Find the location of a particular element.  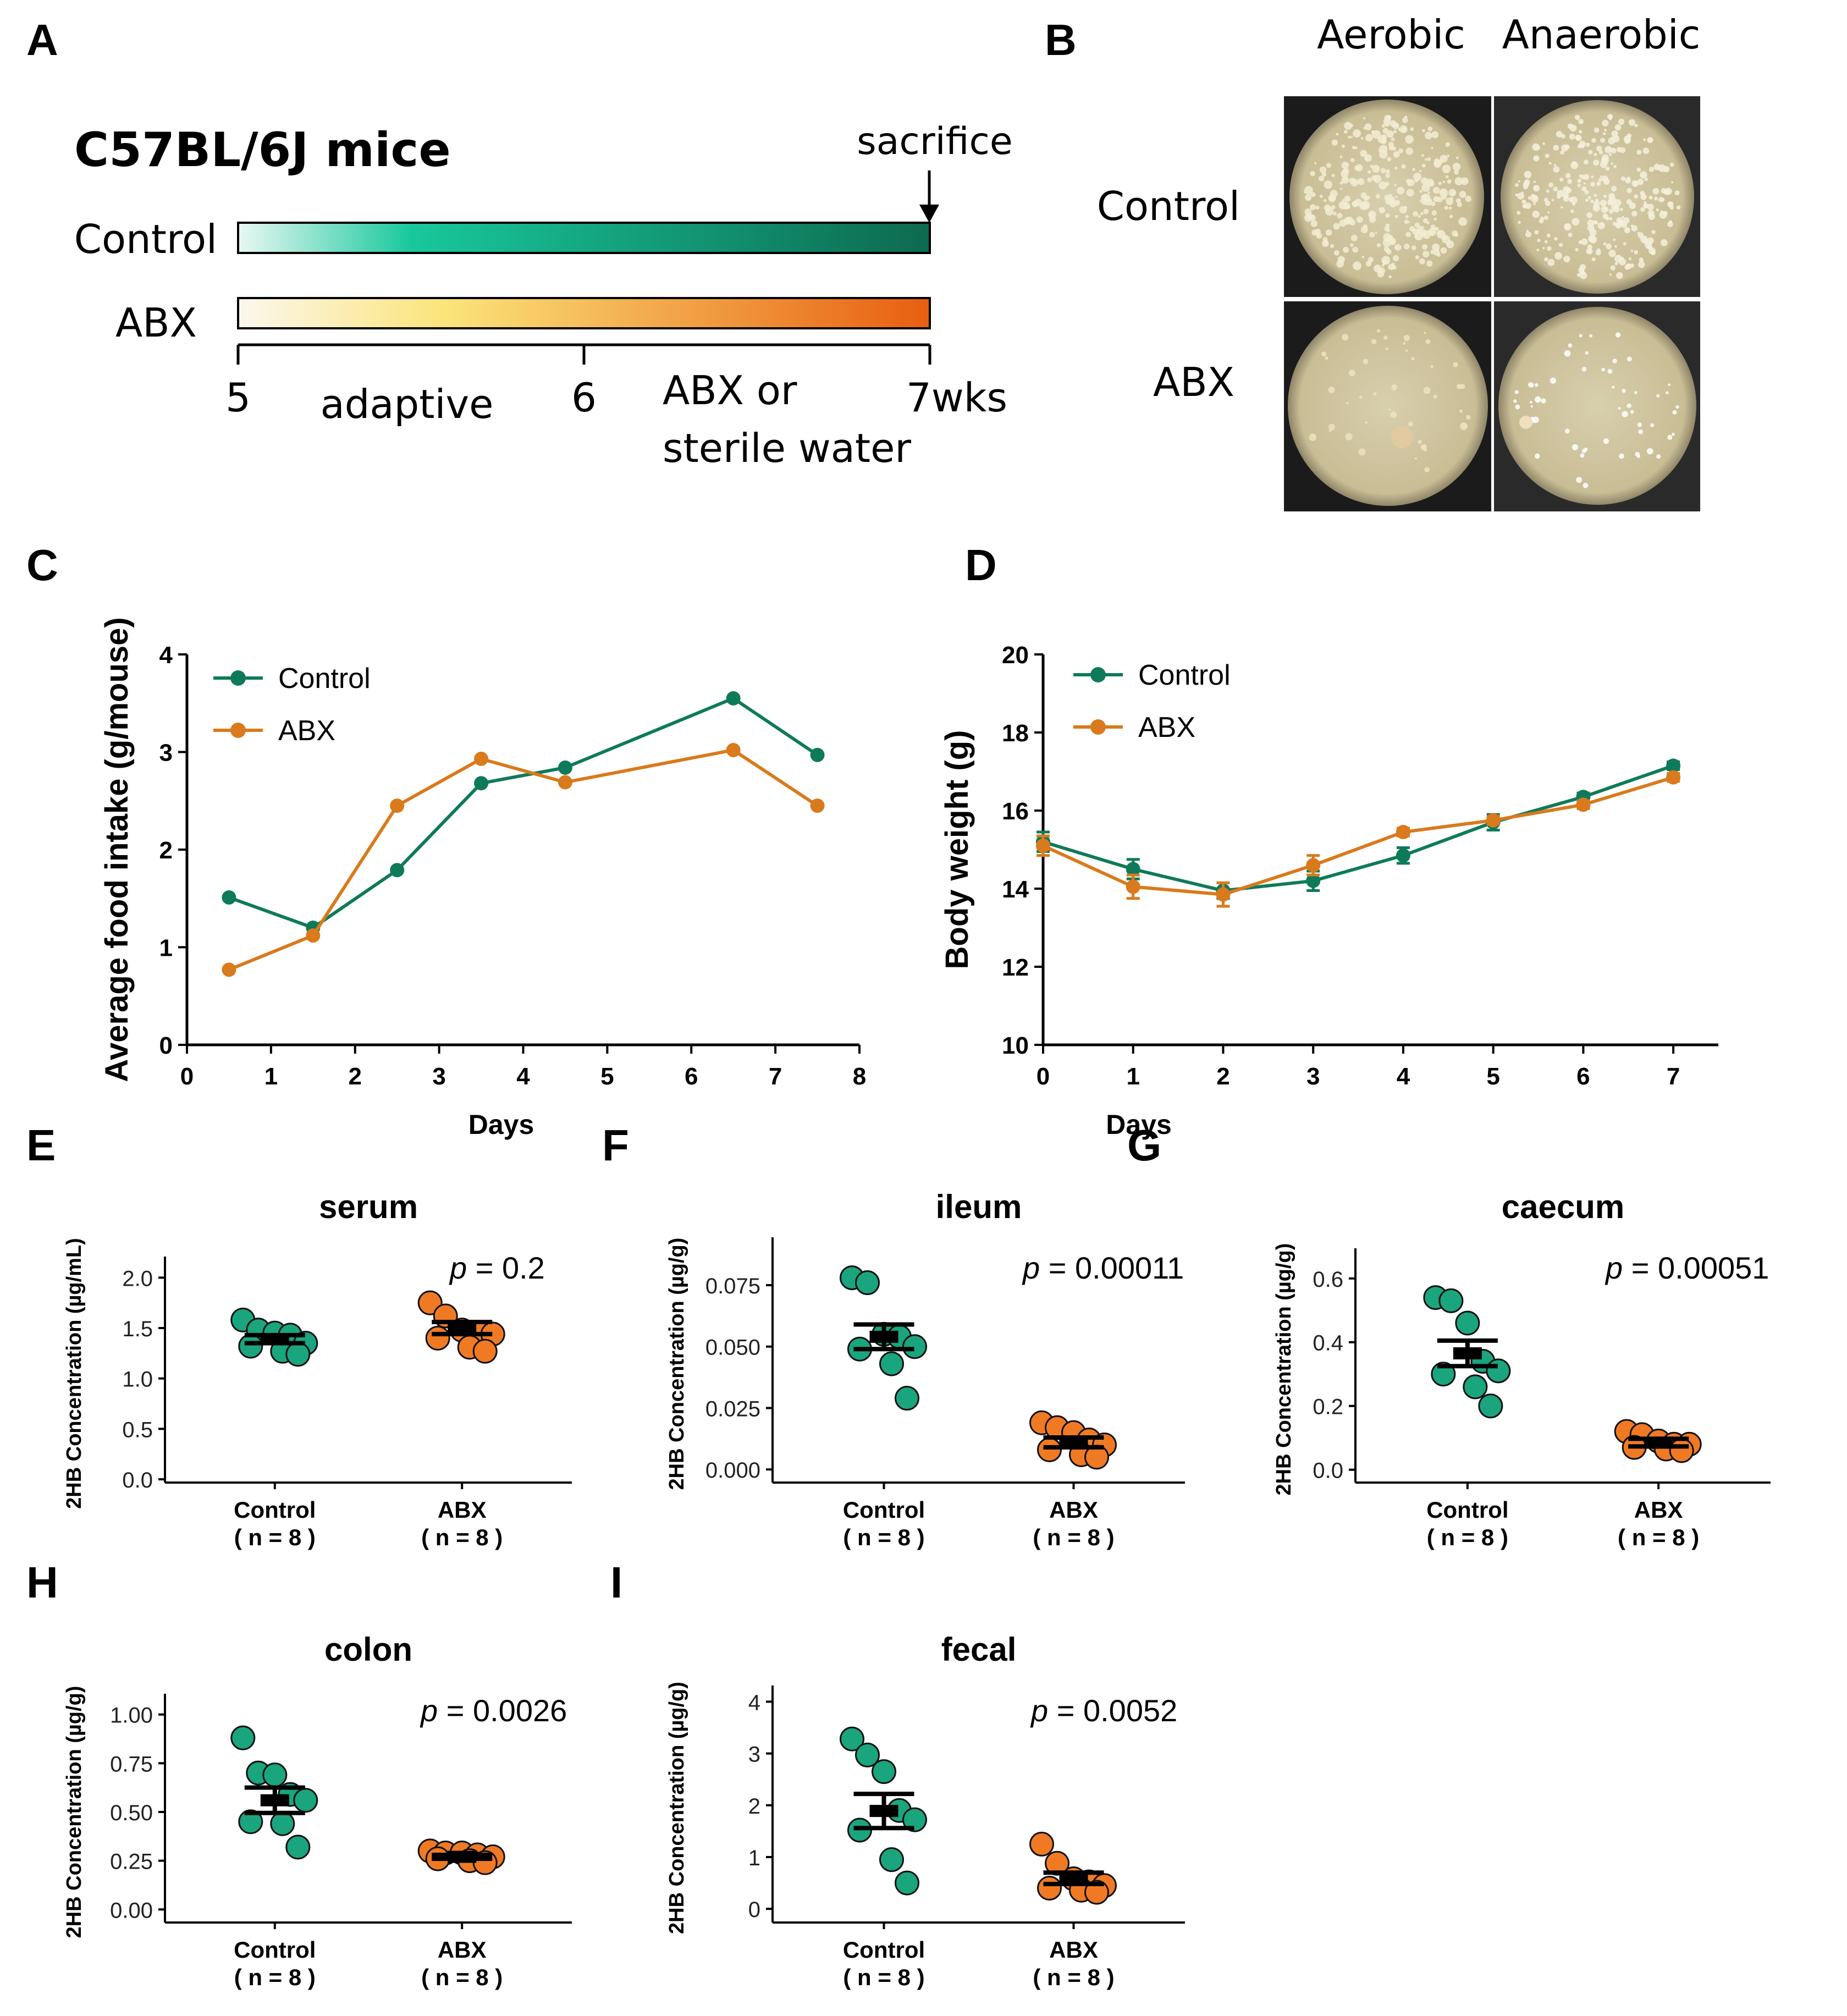

x-tick-label: 5 is located at coordinates (1492, 1076).